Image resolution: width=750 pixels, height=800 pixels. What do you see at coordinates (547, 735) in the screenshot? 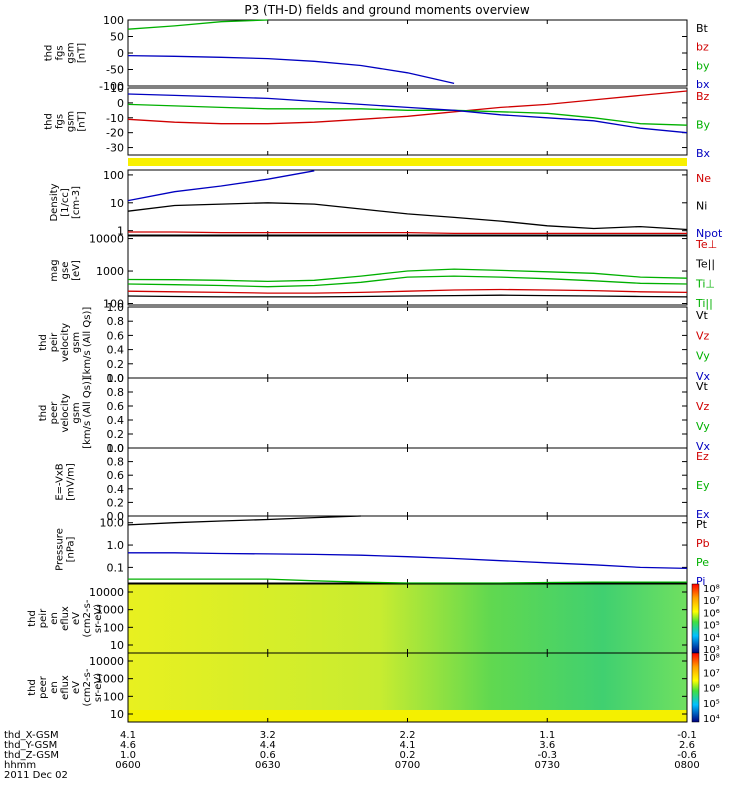
I see `ephemeris-value: 1.1` at bounding box center [547, 735].